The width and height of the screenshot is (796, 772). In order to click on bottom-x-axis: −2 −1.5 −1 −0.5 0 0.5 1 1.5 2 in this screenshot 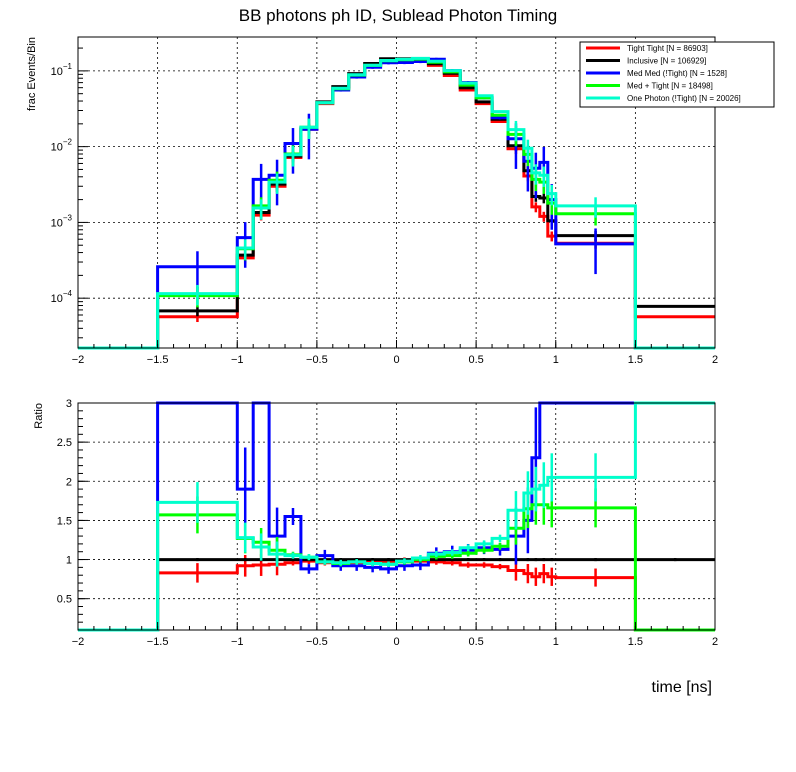, I will do `click(395, 635)`.